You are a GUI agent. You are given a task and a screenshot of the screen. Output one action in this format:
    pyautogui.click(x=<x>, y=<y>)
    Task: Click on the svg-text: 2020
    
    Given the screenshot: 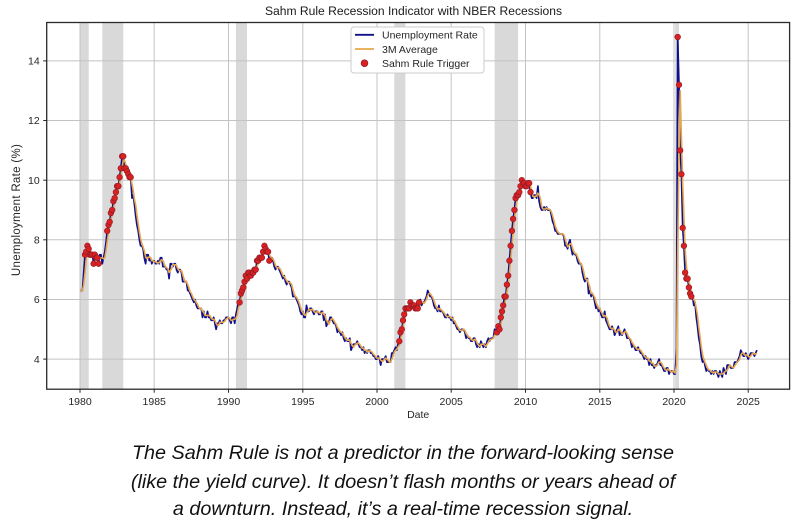 What is the action you would take?
    pyautogui.click(x=674, y=402)
    